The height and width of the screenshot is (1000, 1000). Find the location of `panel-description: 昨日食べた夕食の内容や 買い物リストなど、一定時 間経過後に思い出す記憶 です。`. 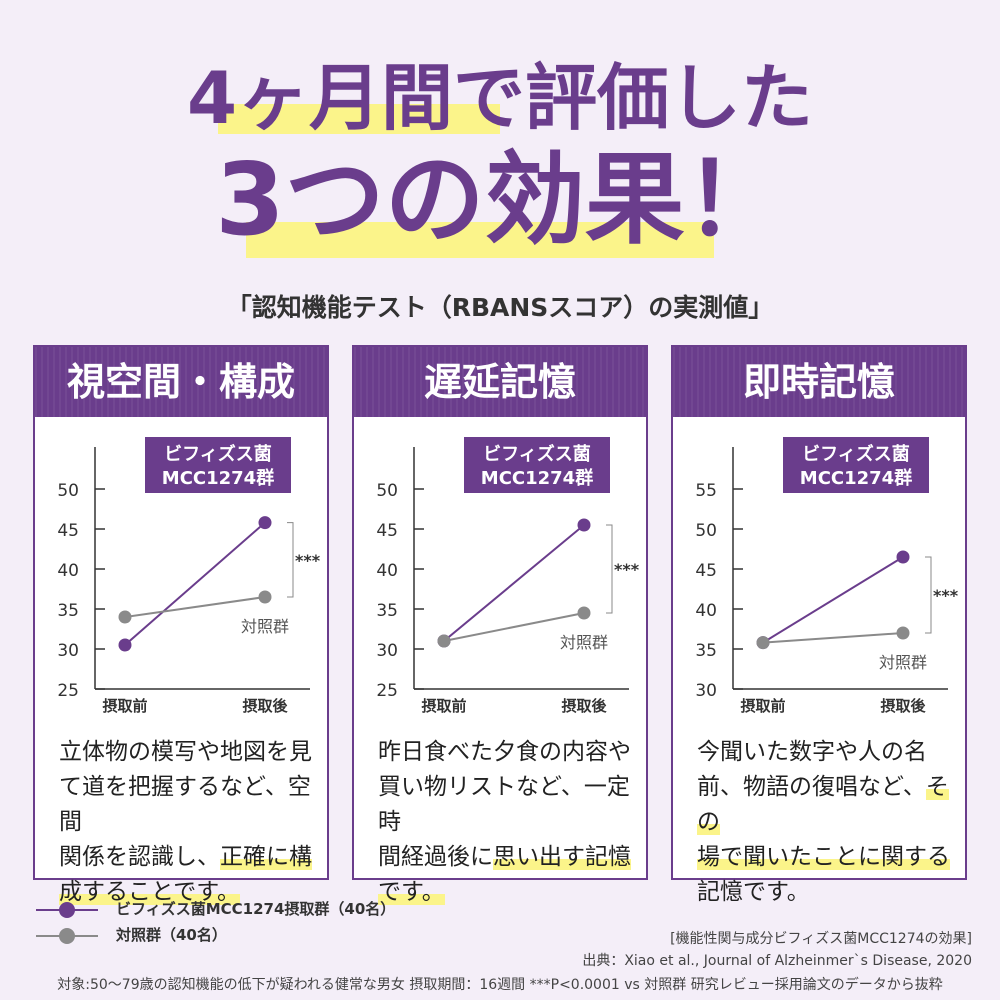

panel-description: 昨日食べた夕食の内容や 買い物リストなど、一定時 間経過後に思い出す記憶 です。 is located at coordinates (508, 822).